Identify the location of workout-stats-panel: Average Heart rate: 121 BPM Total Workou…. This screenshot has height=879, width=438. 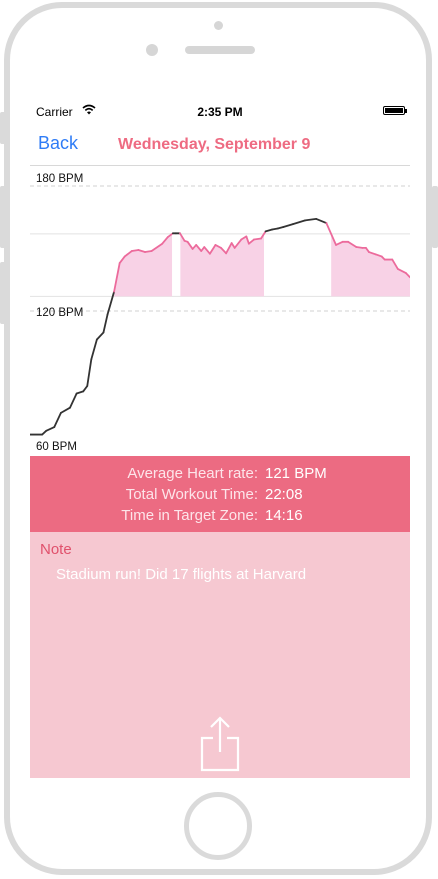
(220, 494).